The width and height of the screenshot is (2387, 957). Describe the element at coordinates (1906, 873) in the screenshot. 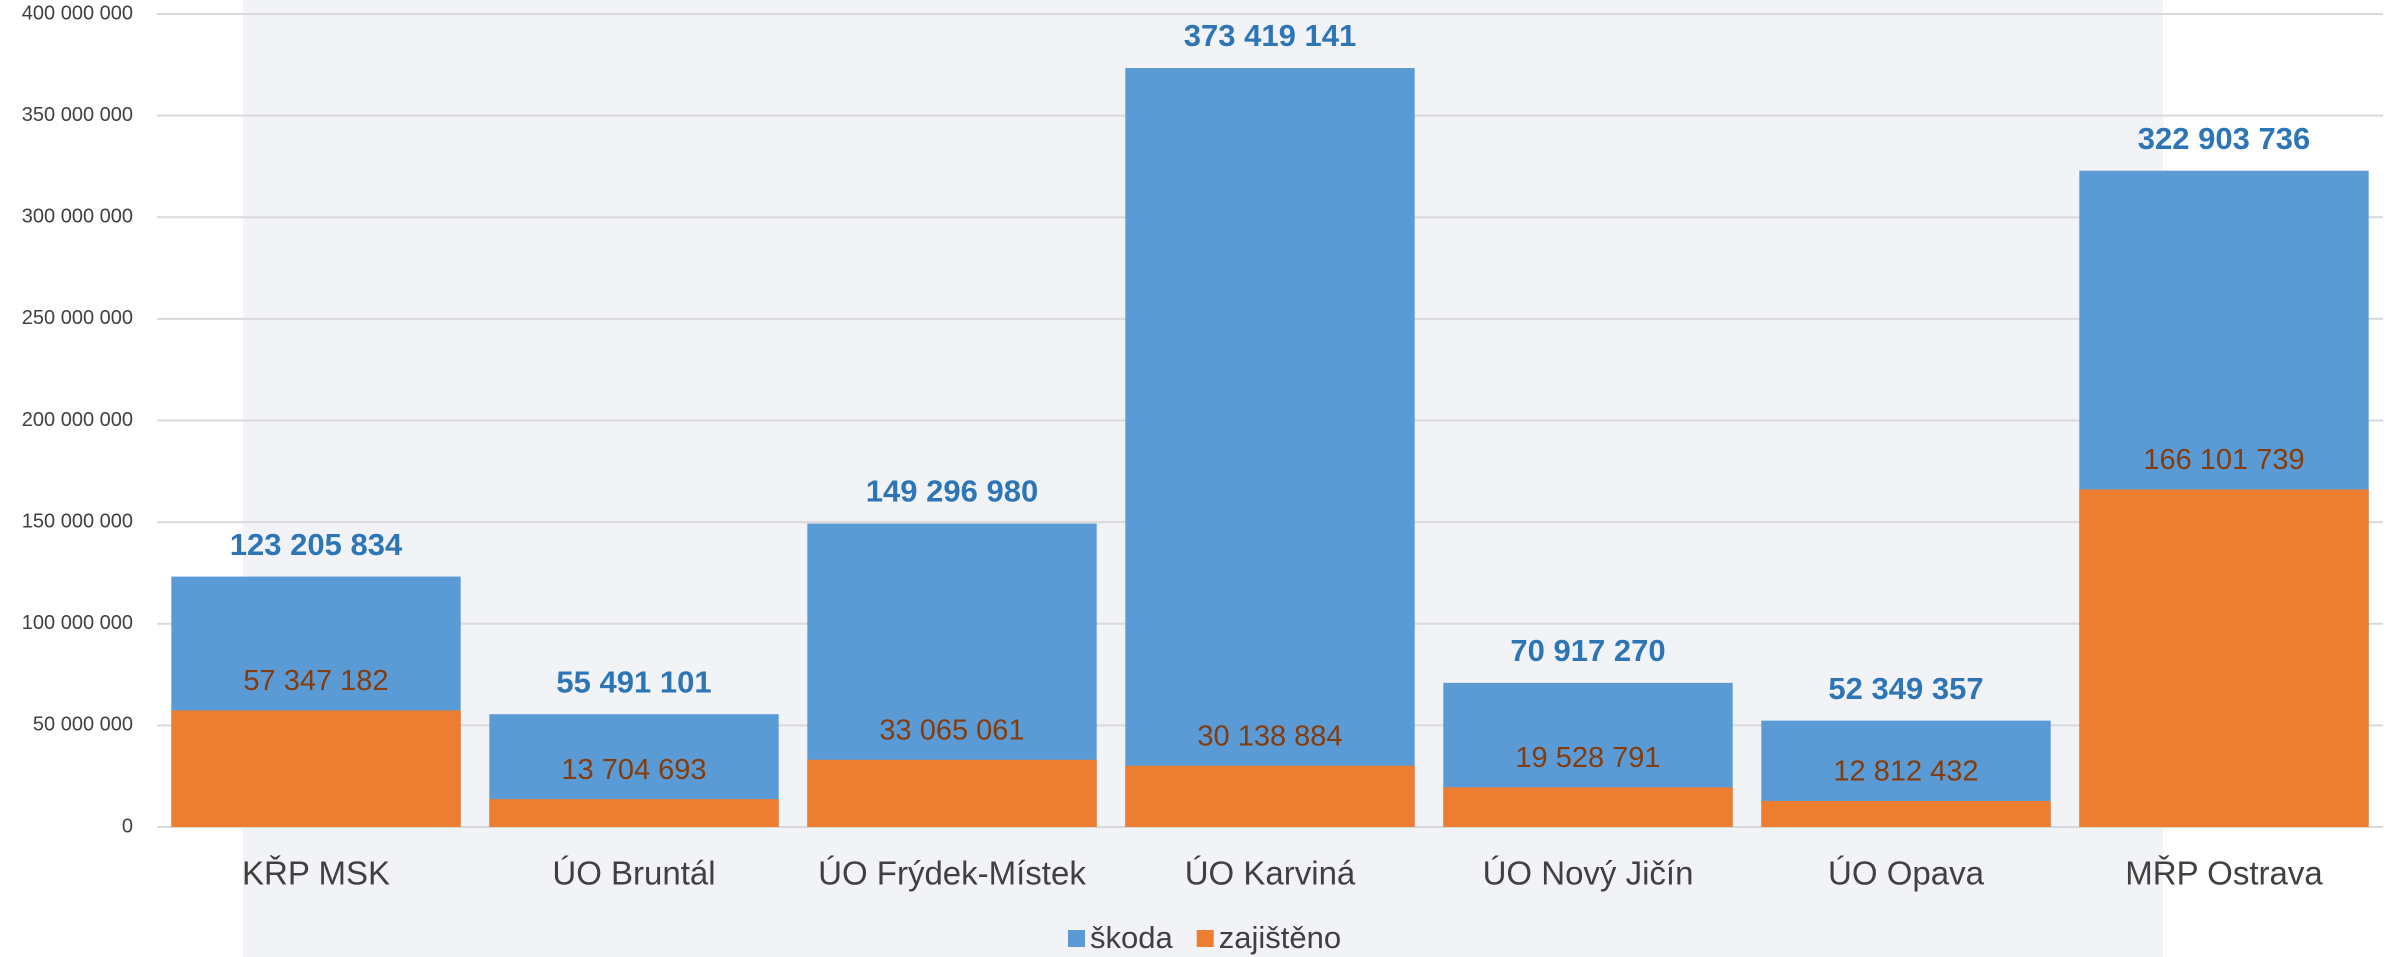

I see `x-tick-label: ÚO Opava` at that location.